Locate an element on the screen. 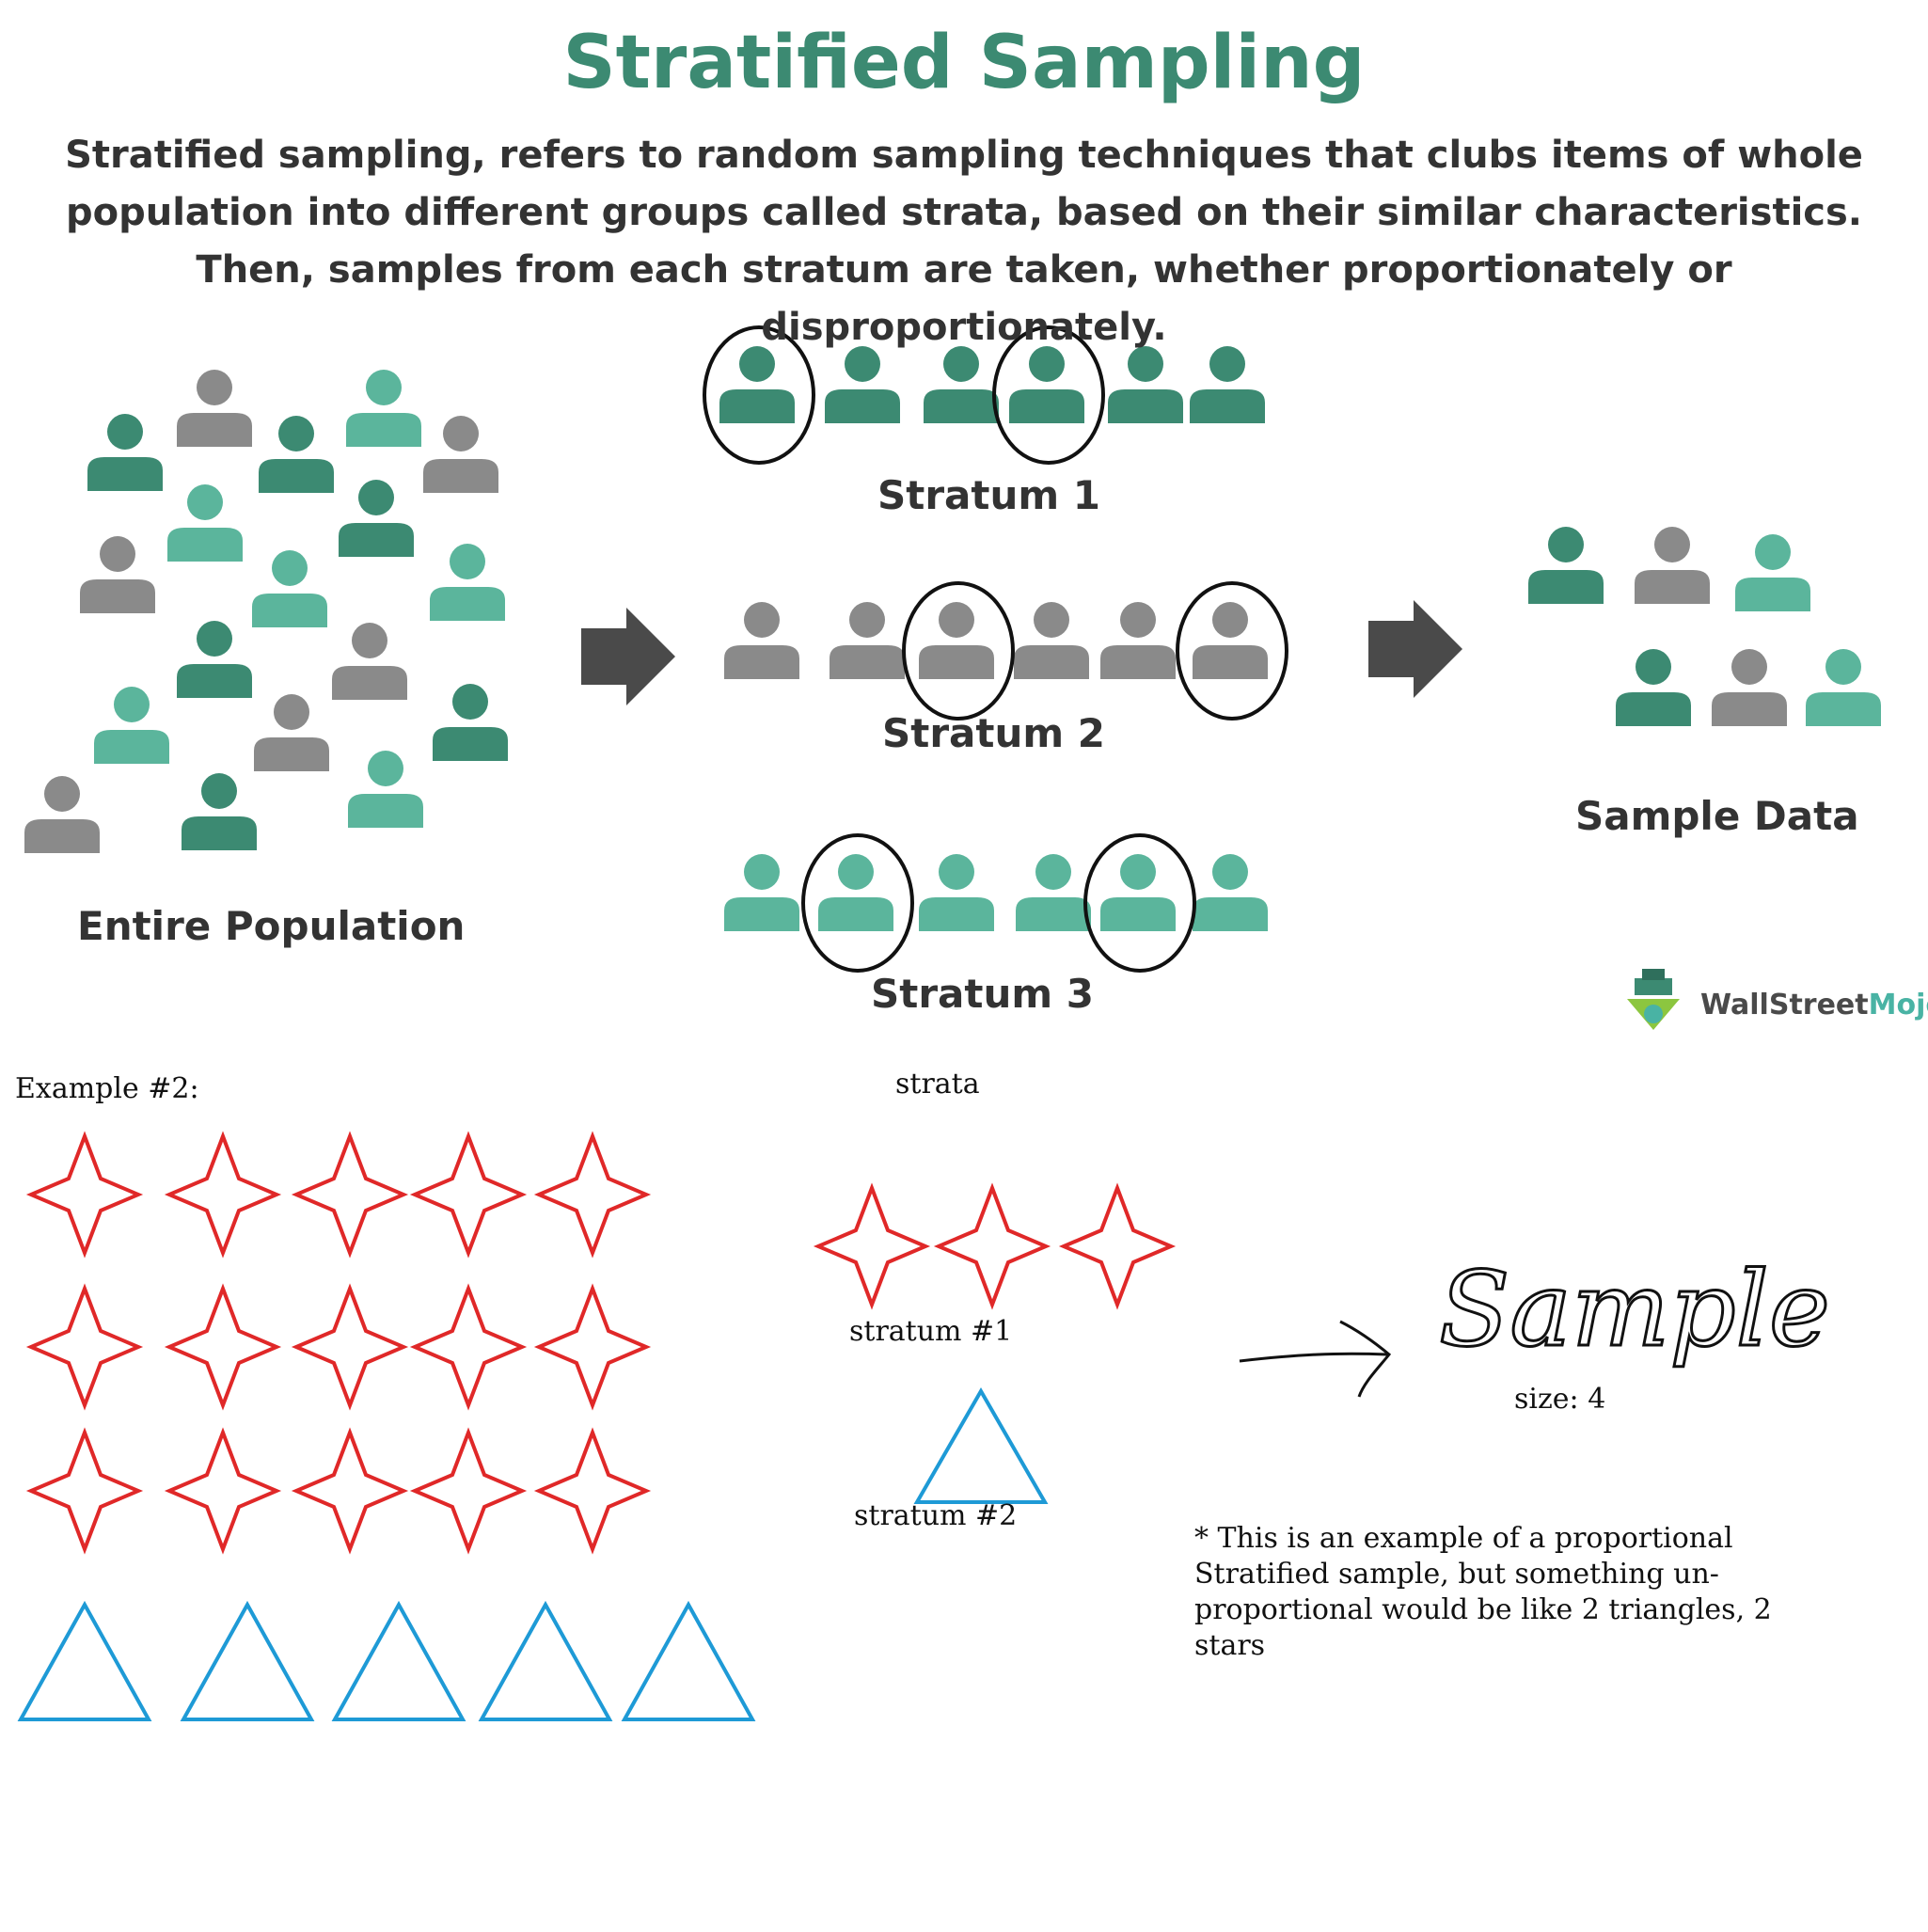 Image resolution: width=1928 pixels, height=1932 pixels. stratum-1-example-label: stratum #1 is located at coordinates (931, 1331).